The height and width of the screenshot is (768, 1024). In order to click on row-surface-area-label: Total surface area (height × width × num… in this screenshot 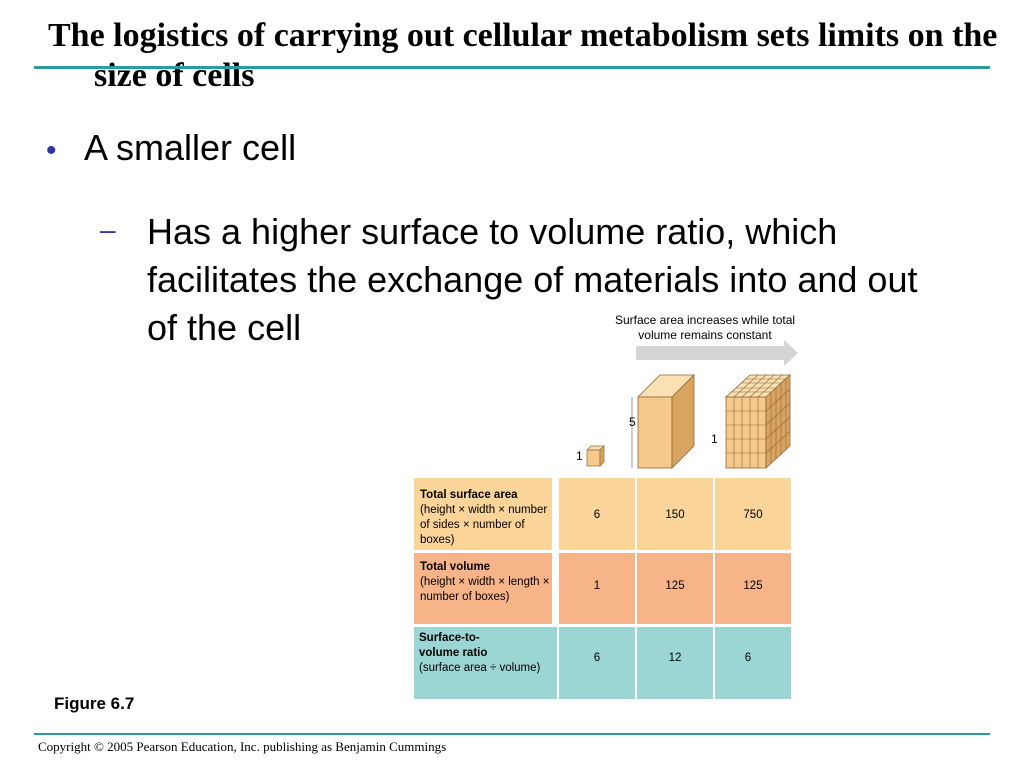, I will do `click(483, 514)`.